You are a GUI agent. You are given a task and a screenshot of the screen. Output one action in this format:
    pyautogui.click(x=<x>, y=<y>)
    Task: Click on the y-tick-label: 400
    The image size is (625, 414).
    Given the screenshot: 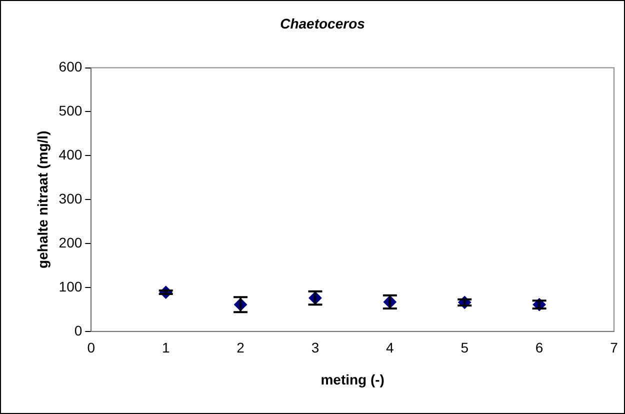 What is the action you would take?
    pyautogui.click(x=70, y=154)
    